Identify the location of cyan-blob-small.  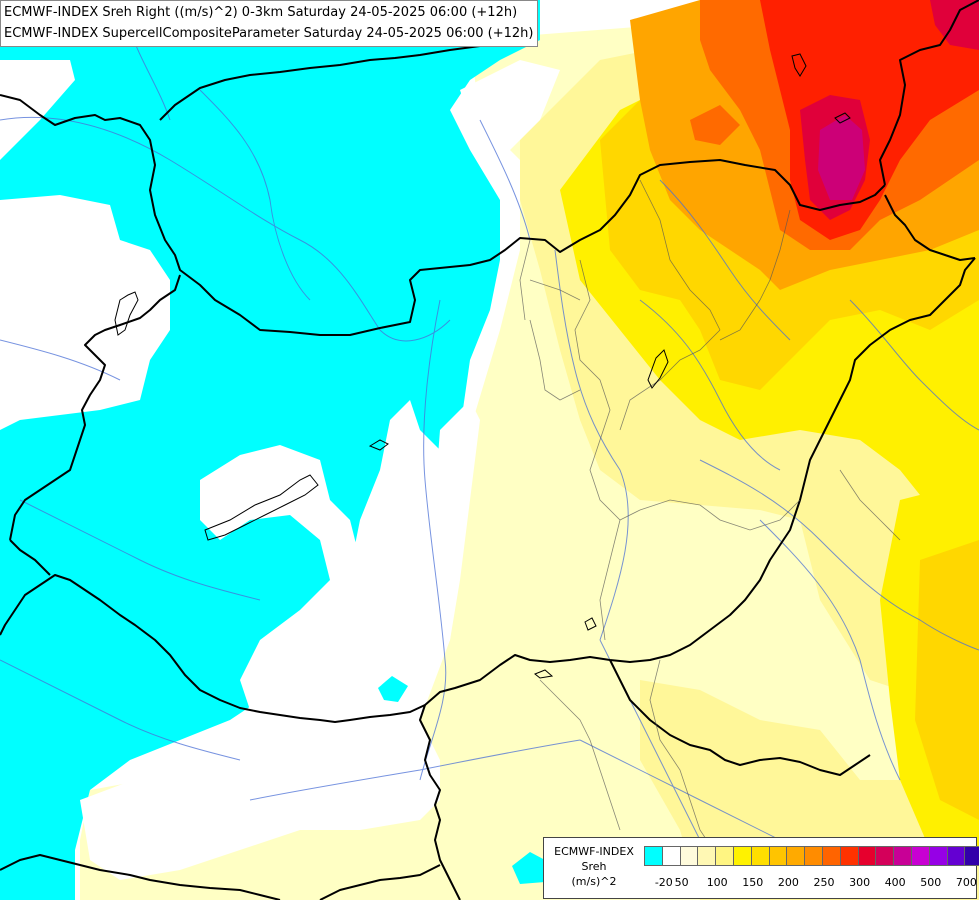
(393, 689).